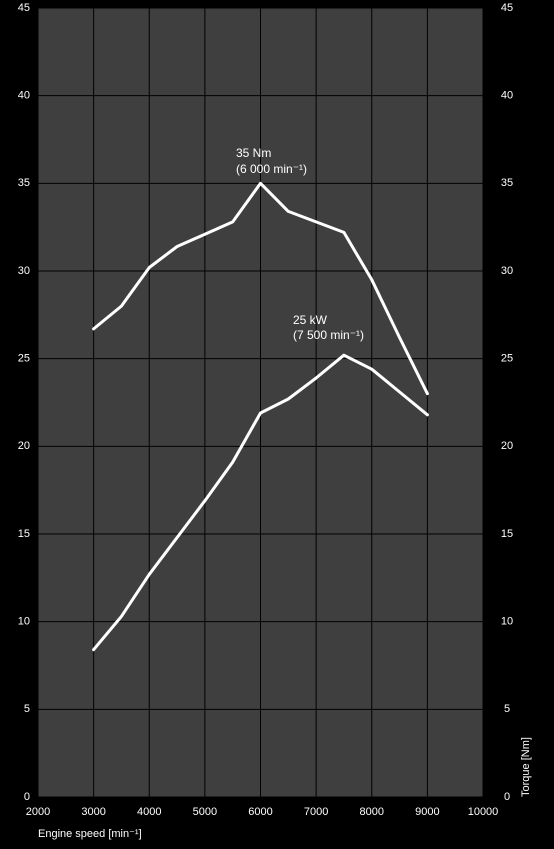 The image size is (554, 849). Describe the element at coordinates (93, 812) in the screenshot. I see `x-tick-label: 3000` at that location.